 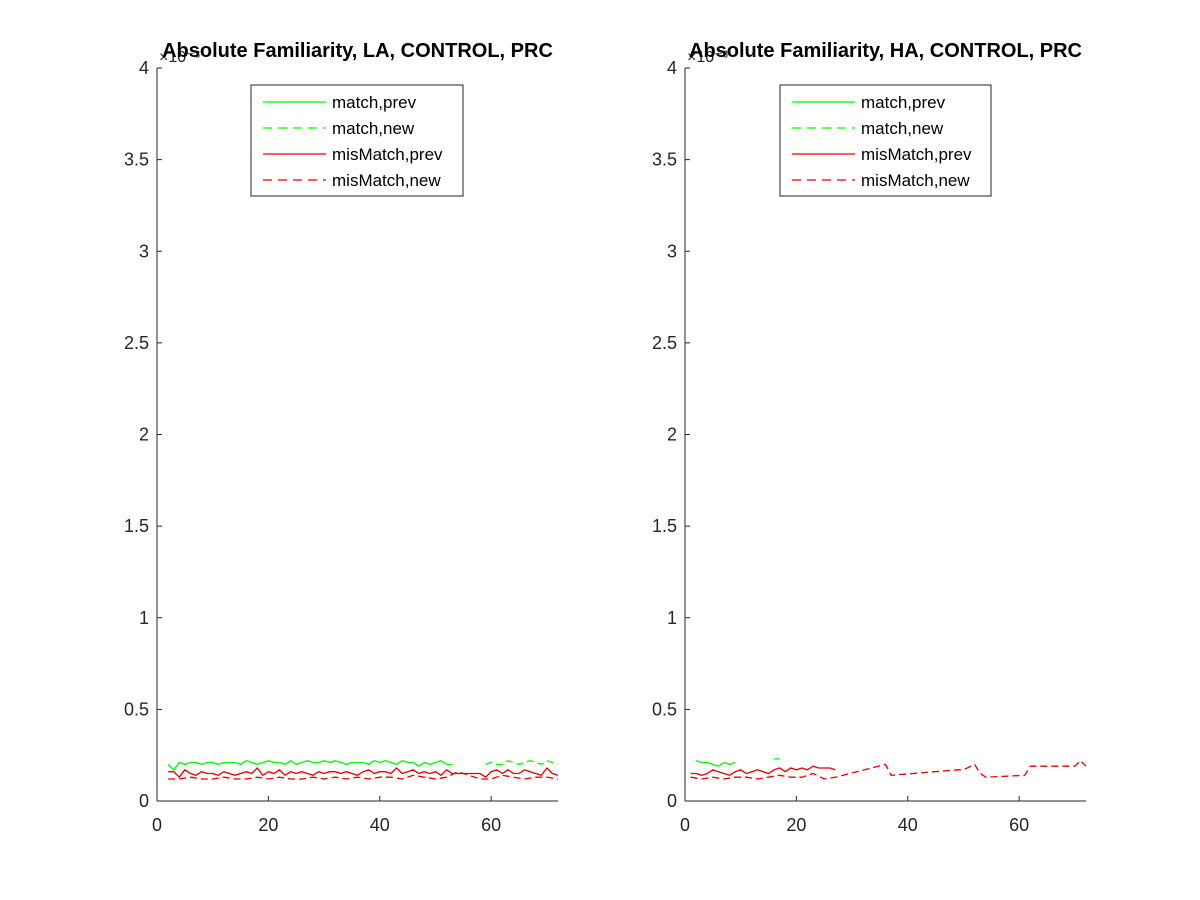 What do you see at coordinates (357, 51) in the screenshot?
I see `chart-title: Absolute Familiarity, LA, CONTROL, PRC` at bounding box center [357, 51].